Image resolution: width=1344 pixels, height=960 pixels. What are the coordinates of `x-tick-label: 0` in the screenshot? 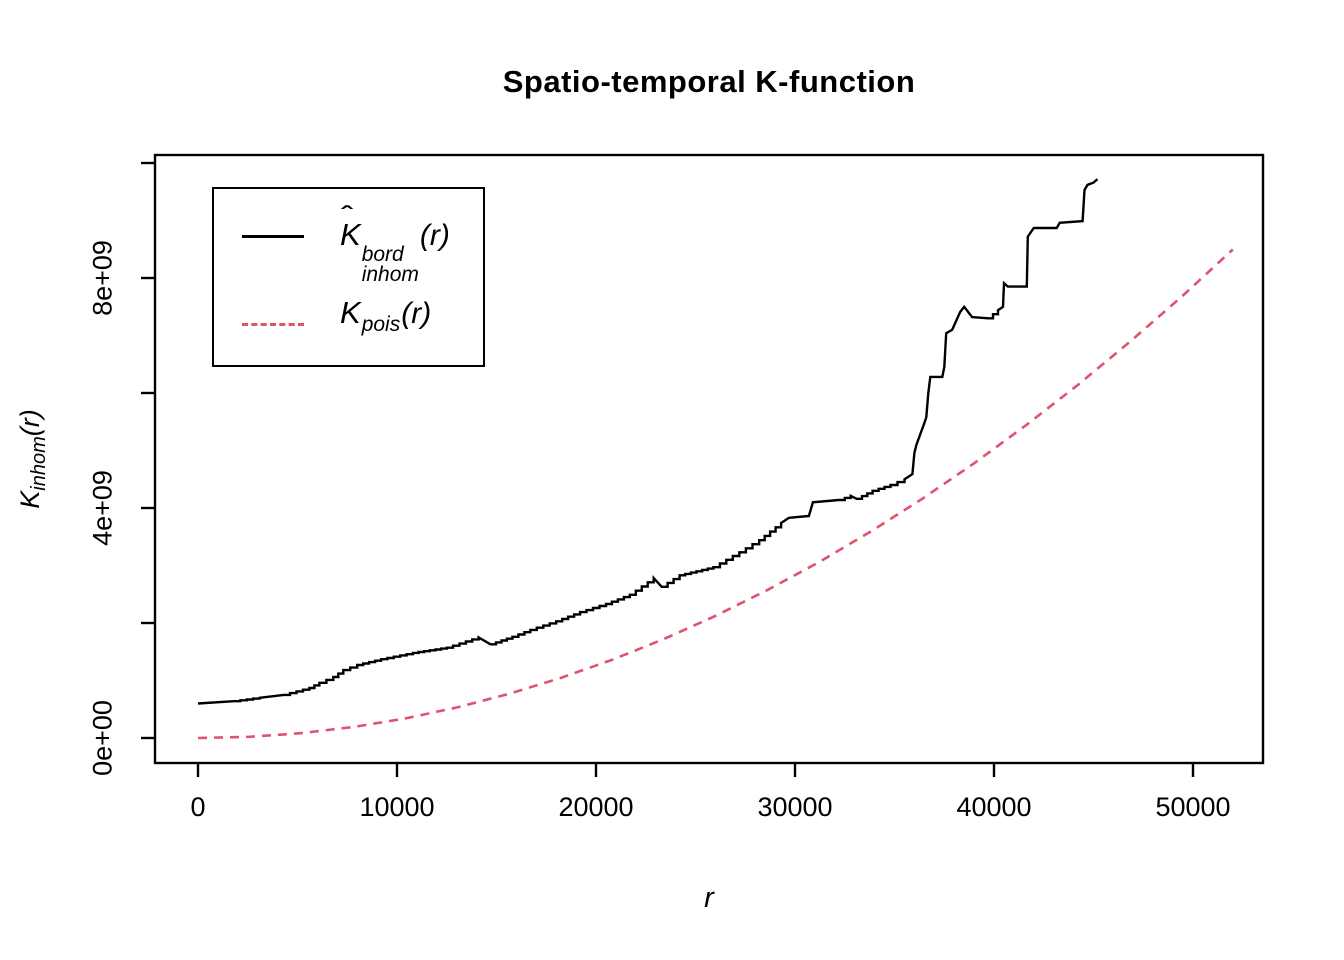 It's located at (198, 807).